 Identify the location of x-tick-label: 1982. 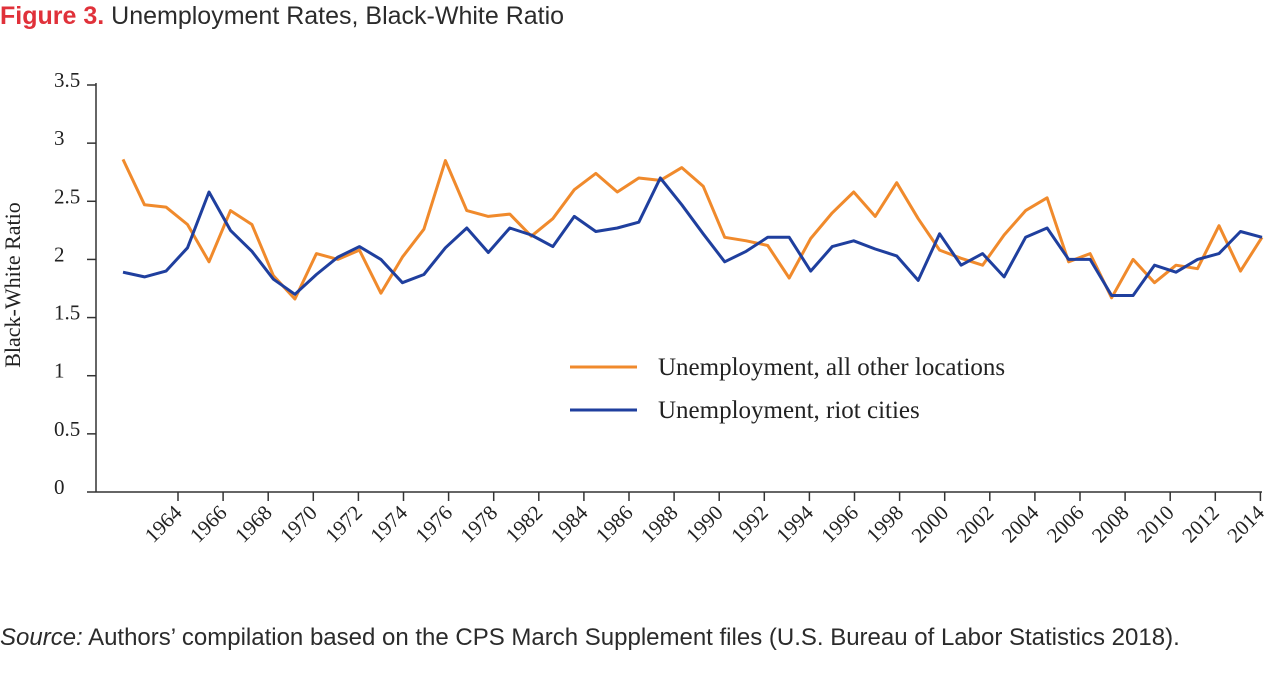
(524, 524).